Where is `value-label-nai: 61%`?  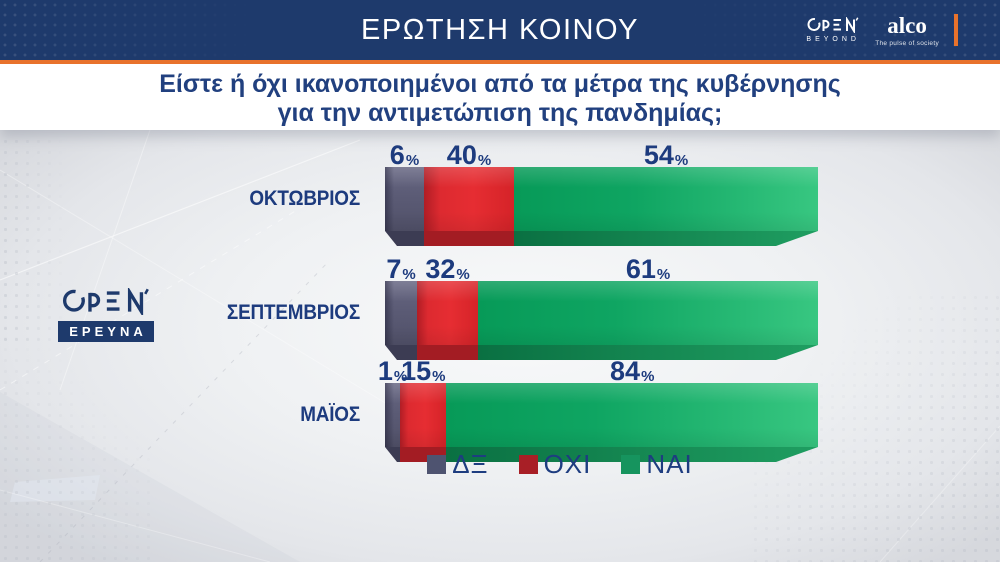 value-label-nai: 61% is located at coordinates (648, 268).